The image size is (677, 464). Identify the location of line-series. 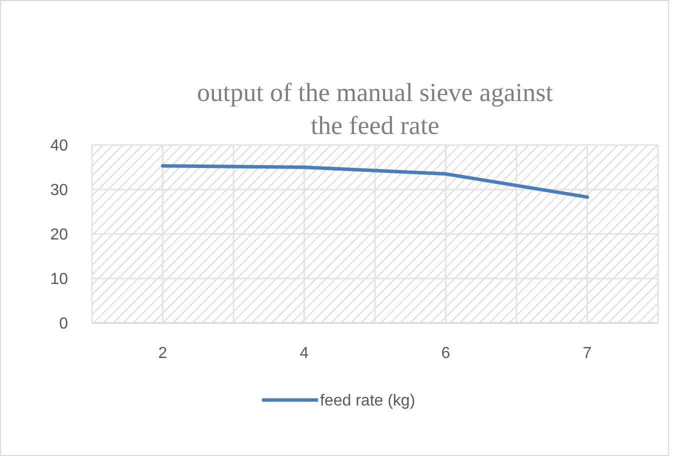
(375, 181).